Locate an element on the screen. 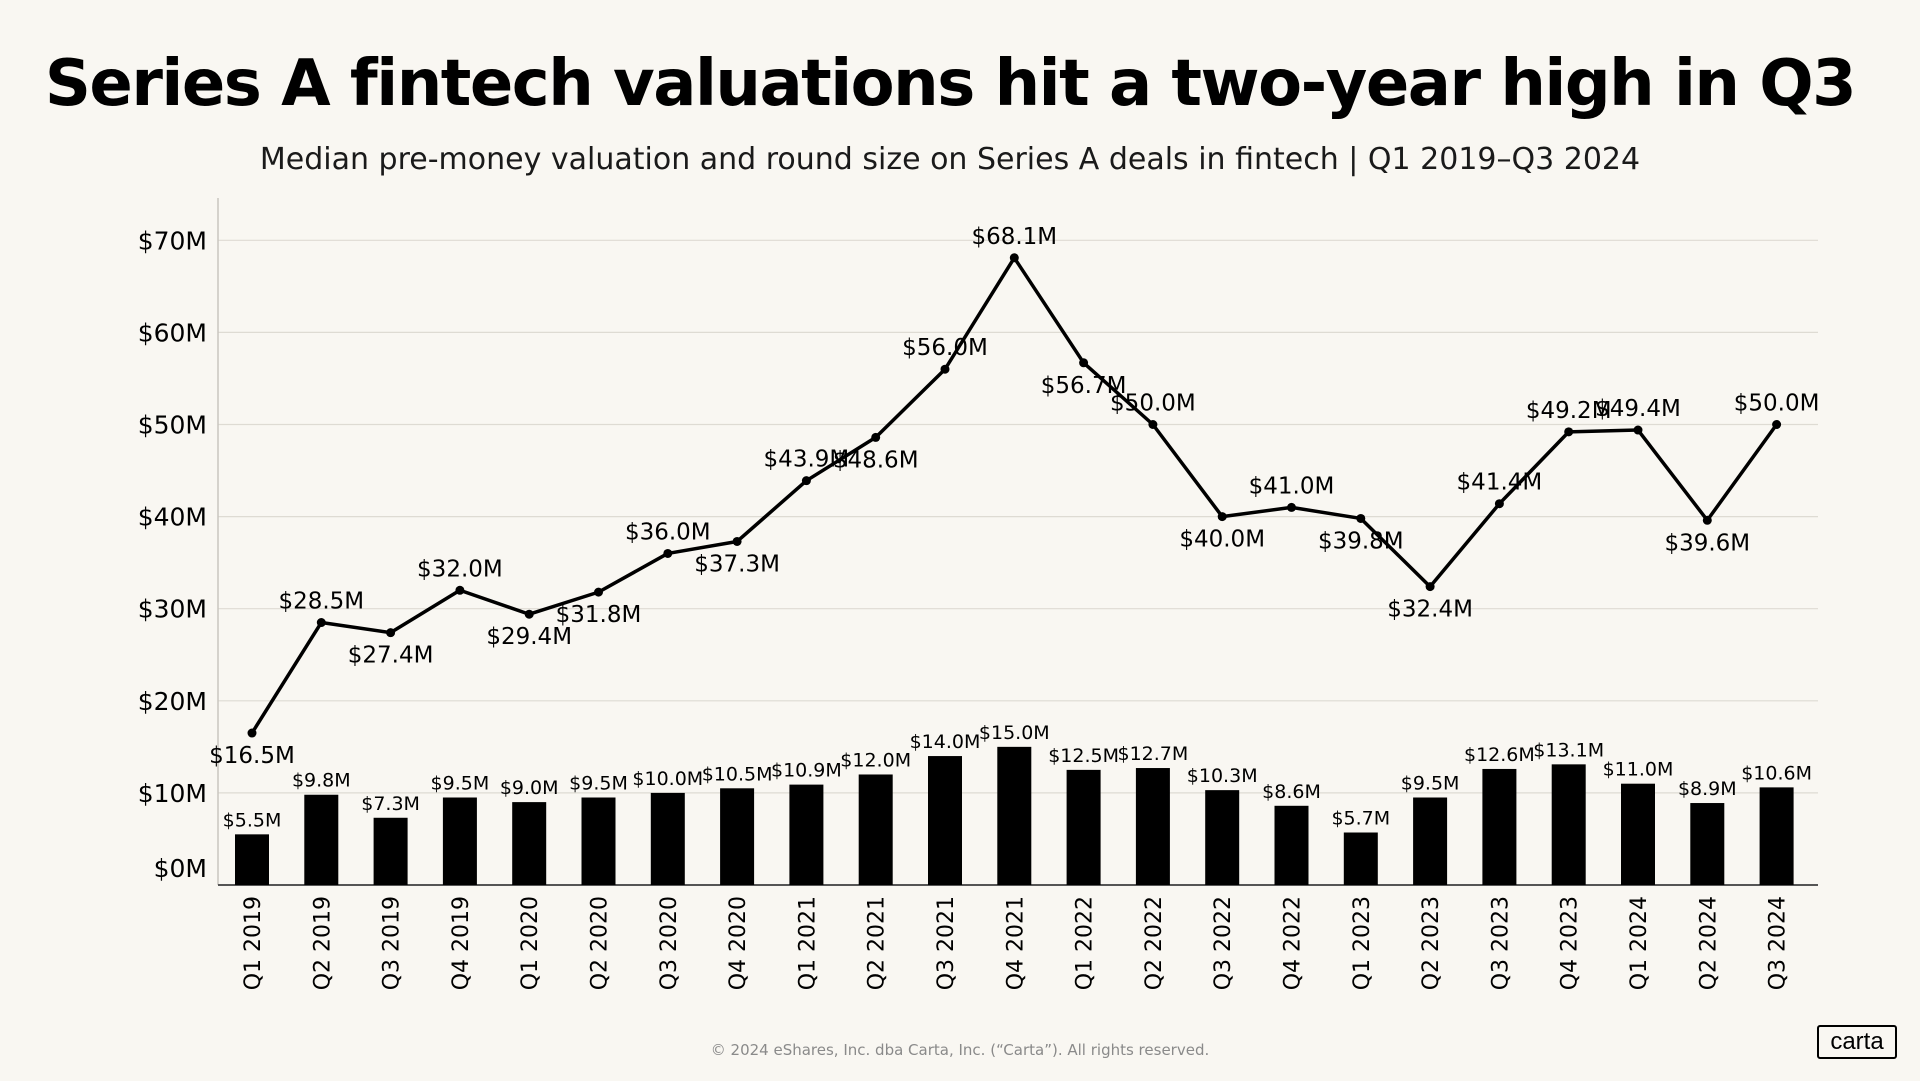 Image resolution: width=1920 pixels, height=1081 pixels. valuation-value-label: $36.0M is located at coordinates (668, 532).